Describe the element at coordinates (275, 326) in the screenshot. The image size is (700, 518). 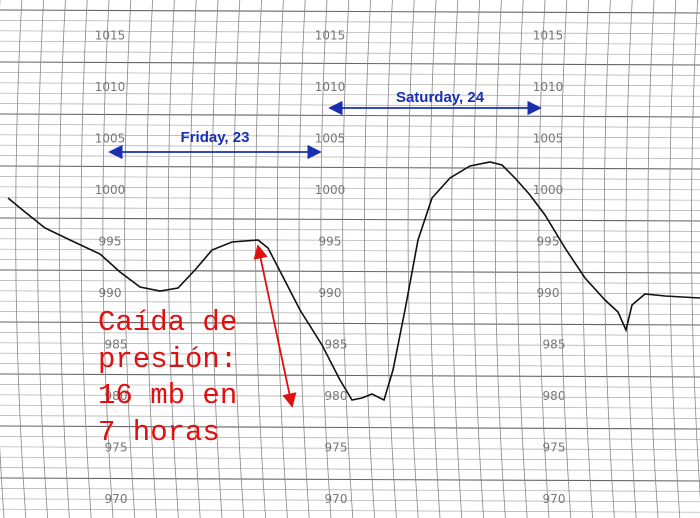
I see `drop-arrow` at that location.